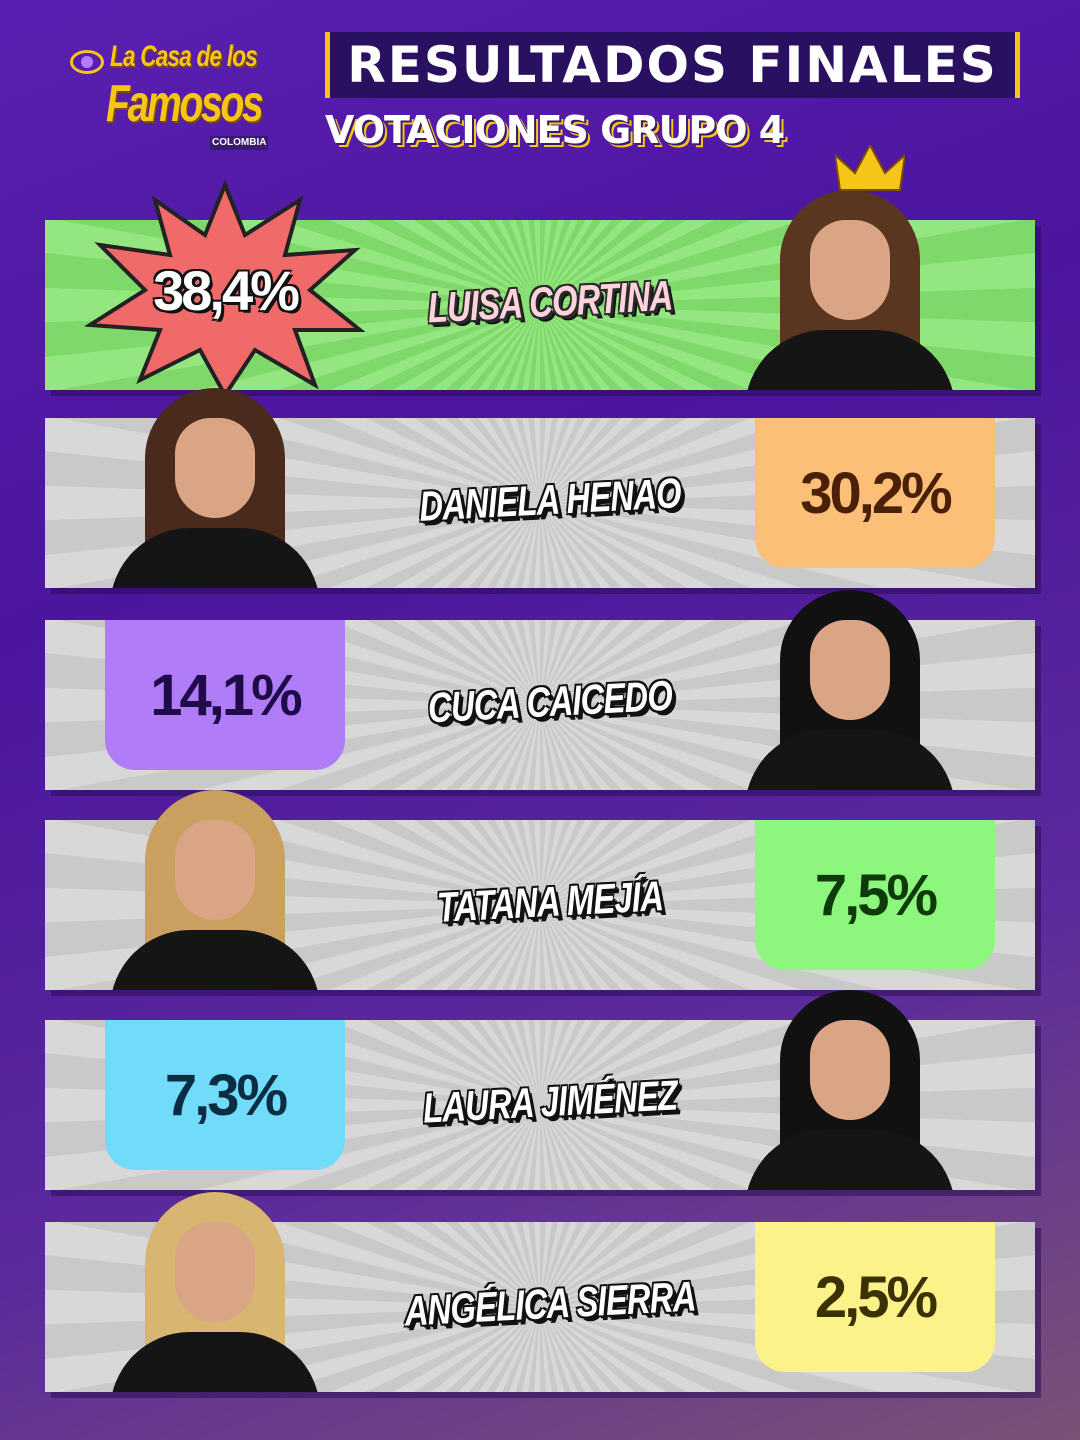 This screenshot has height=1440, width=1080. I want to click on vote-percent: 7,3%, so click(226, 1095).